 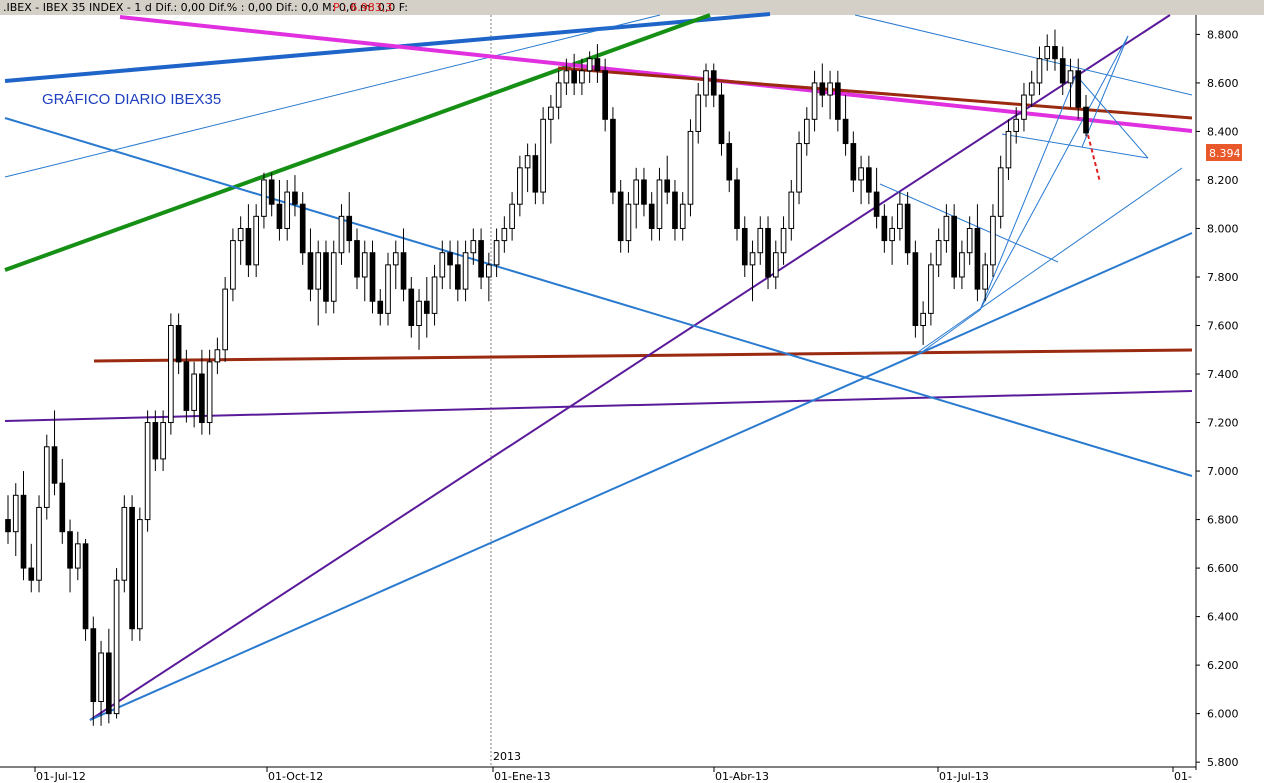 I want to click on trendline-blue-thick-top, so click(x=387, y=47).